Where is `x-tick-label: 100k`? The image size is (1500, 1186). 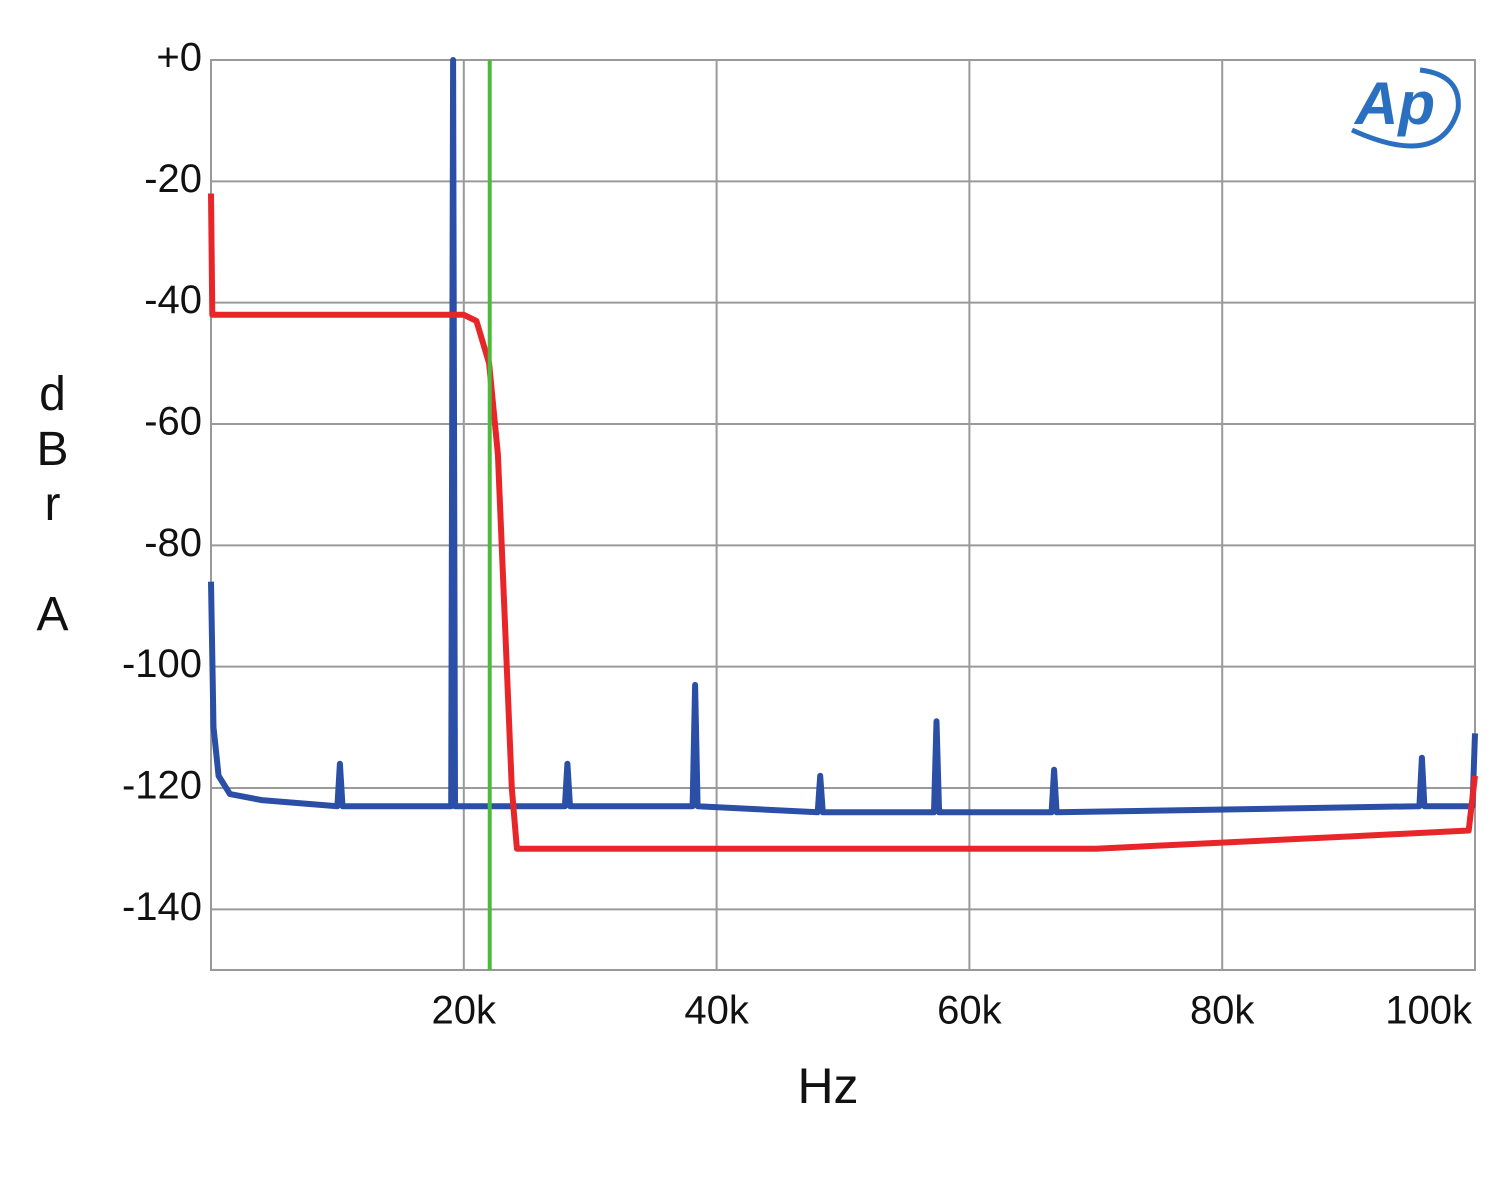 x-tick-label: 100k is located at coordinates (1429, 1011).